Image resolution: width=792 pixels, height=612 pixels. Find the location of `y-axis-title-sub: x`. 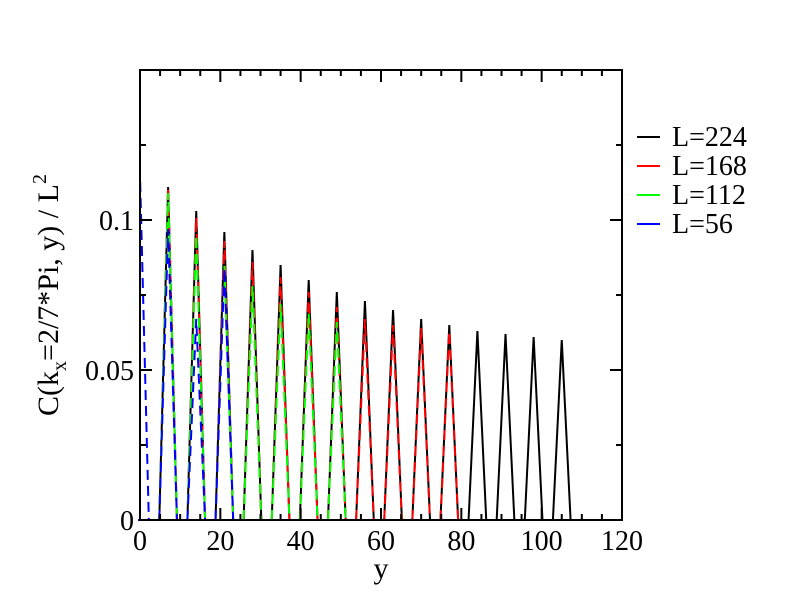

y-axis-title-sub: x is located at coordinates (60, 366).